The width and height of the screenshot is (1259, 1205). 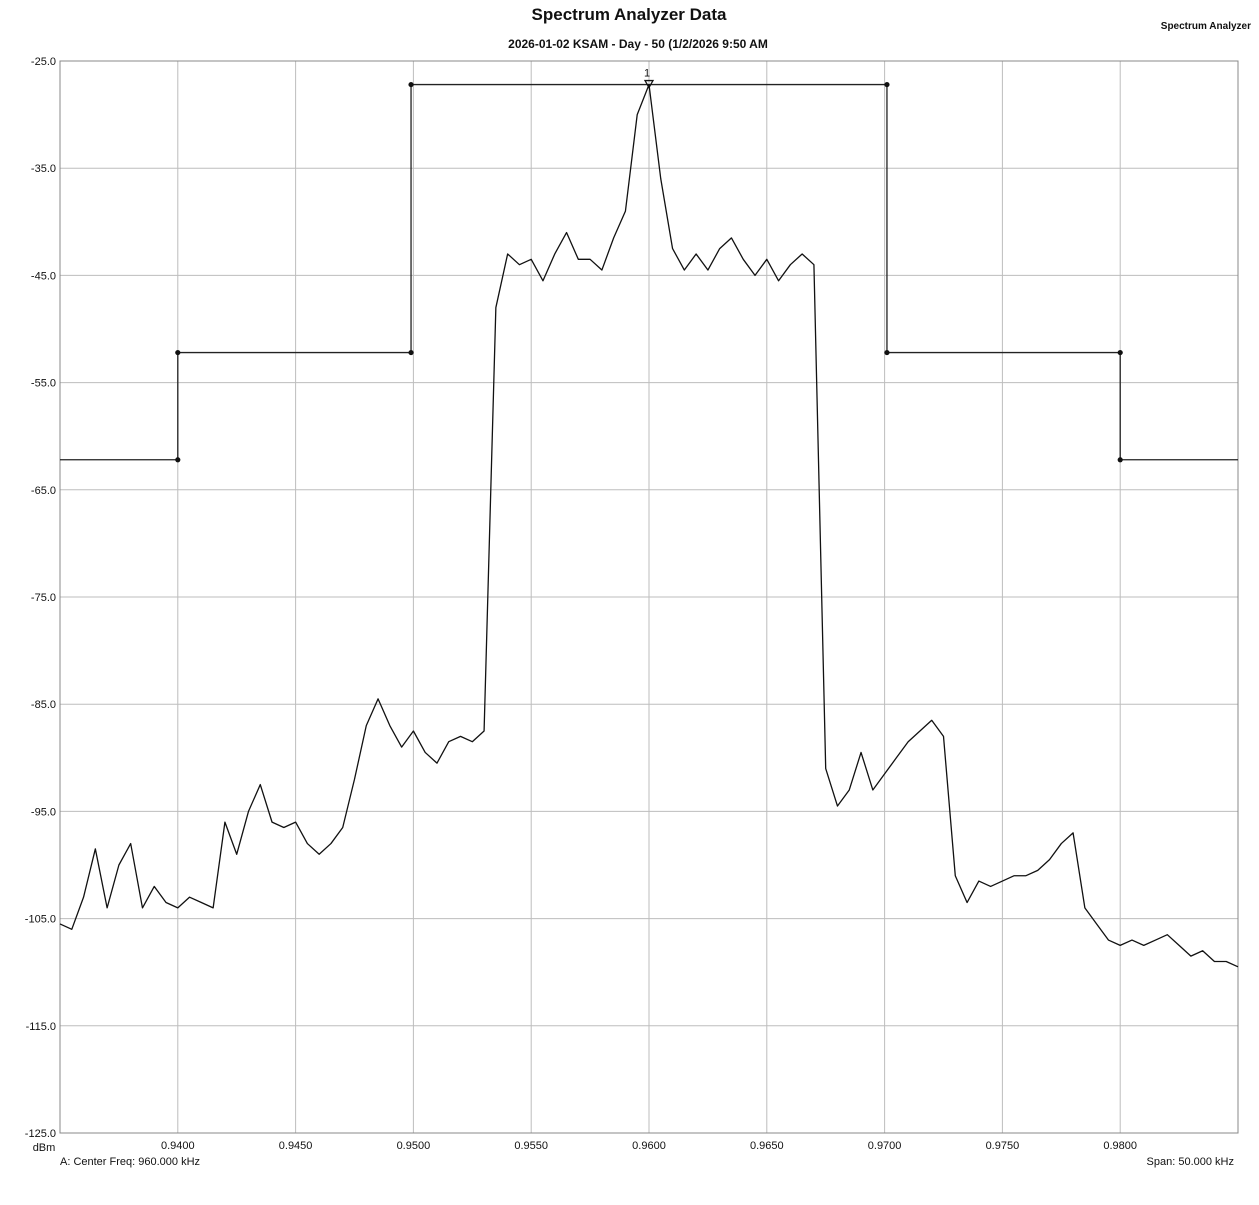 I want to click on y-tick-label: -95.0, so click(x=43, y=812).